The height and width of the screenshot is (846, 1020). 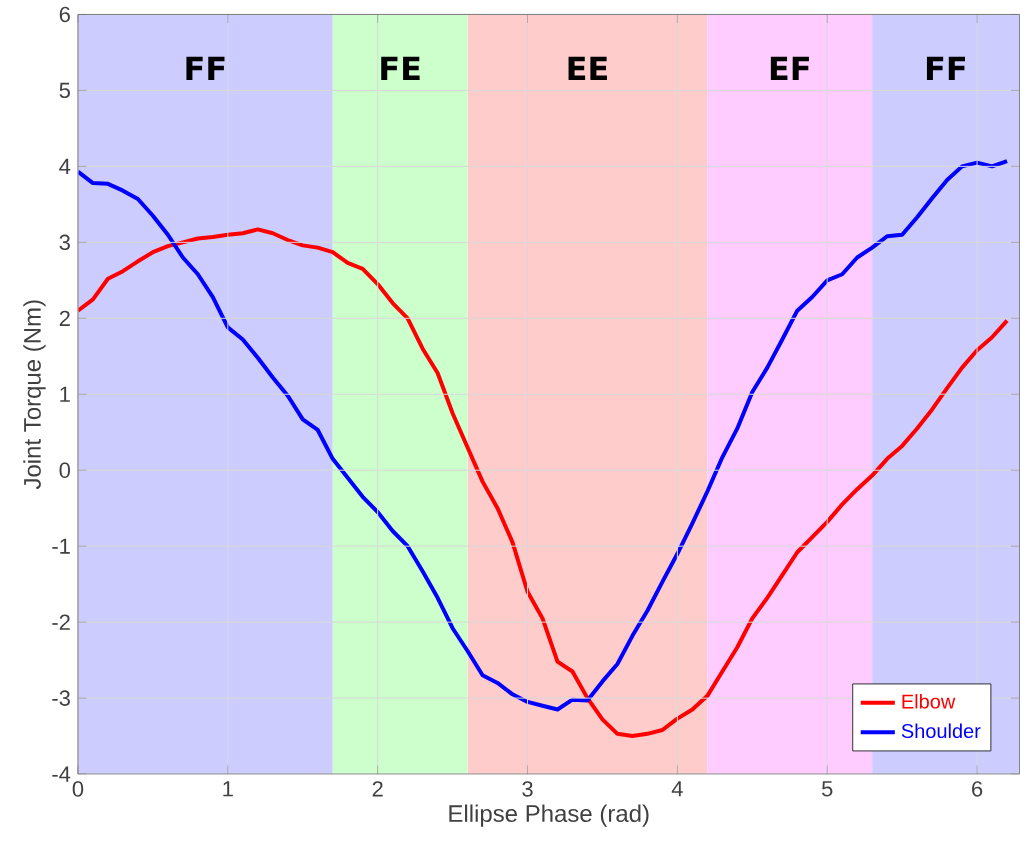 What do you see at coordinates (977, 789) in the screenshot?
I see `x-tick-label: 6` at bounding box center [977, 789].